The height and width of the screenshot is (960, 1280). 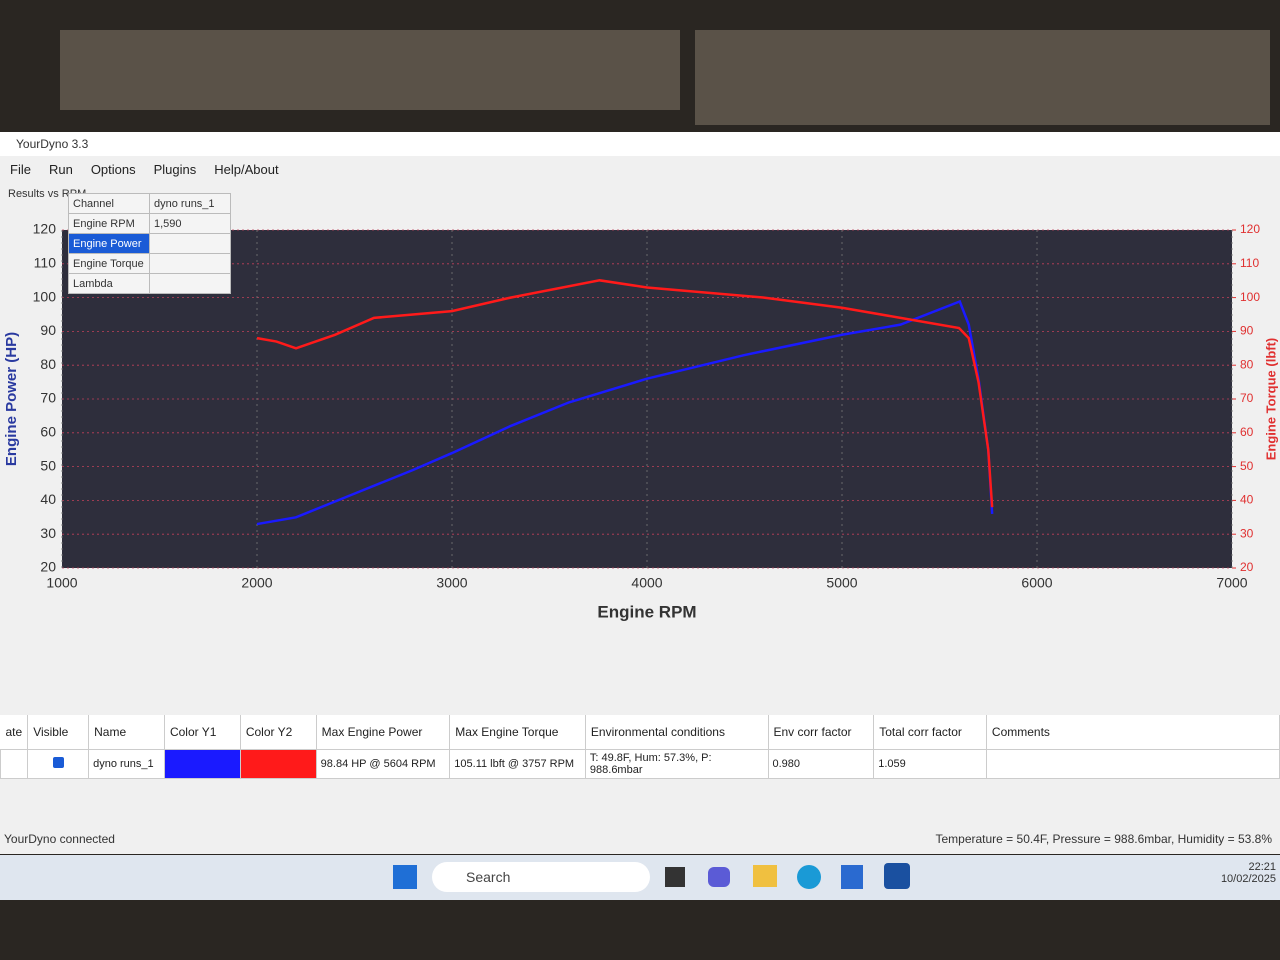 What do you see at coordinates (930, 732) in the screenshot?
I see `column-header: Total corr factor` at bounding box center [930, 732].